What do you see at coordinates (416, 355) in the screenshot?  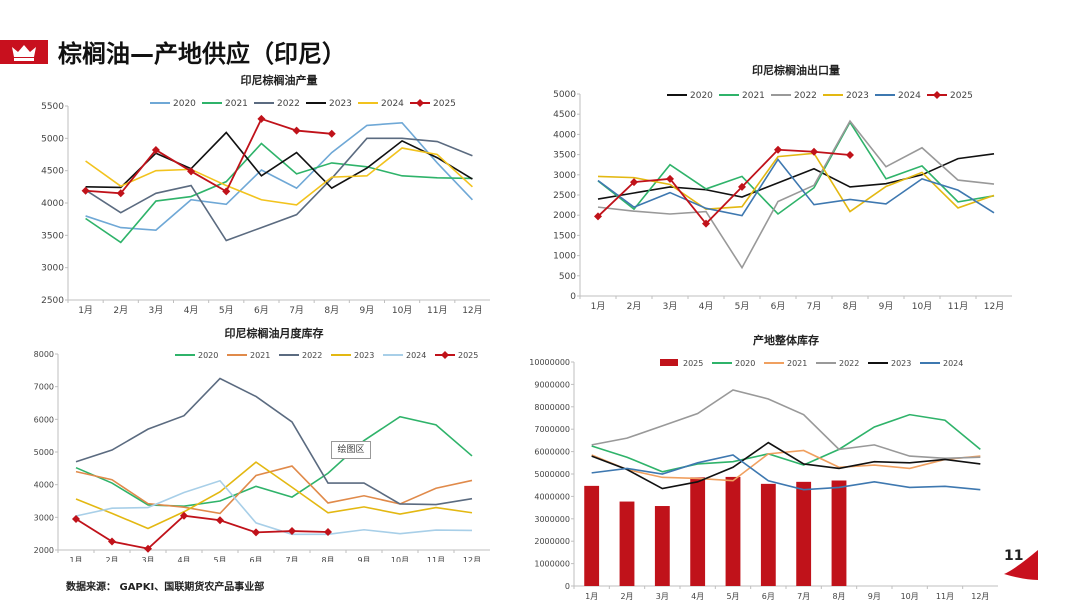 I see `legend-label: 2024` at bounding box center [416, 355].